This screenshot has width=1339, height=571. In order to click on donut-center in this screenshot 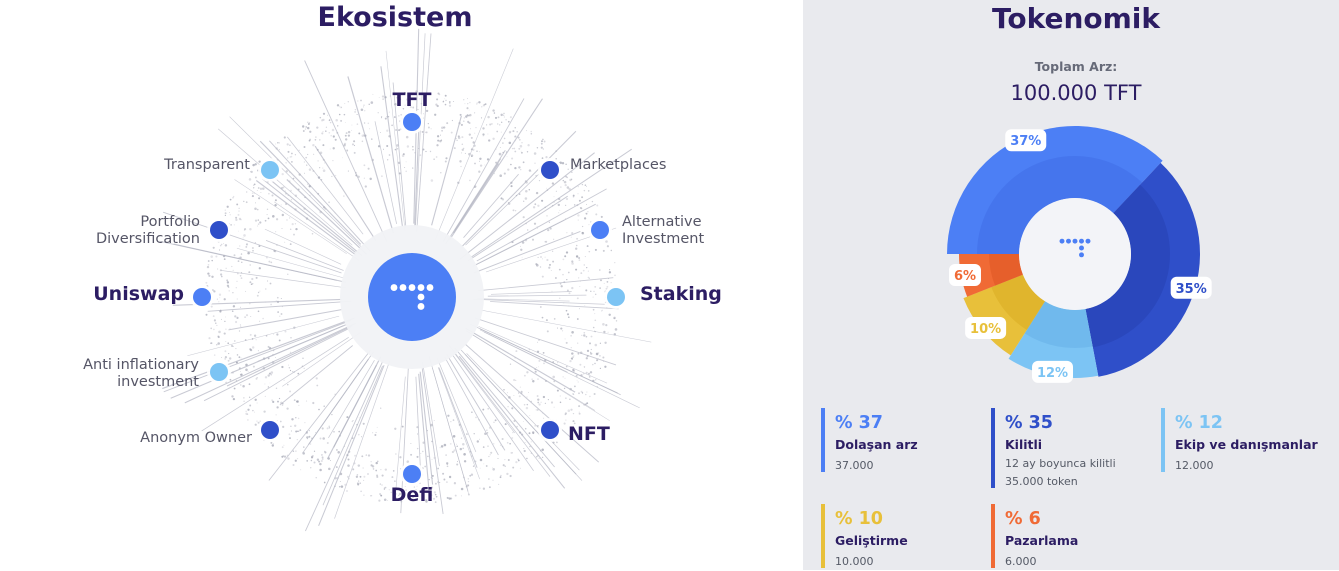, I will do `click(1075, 254)`.